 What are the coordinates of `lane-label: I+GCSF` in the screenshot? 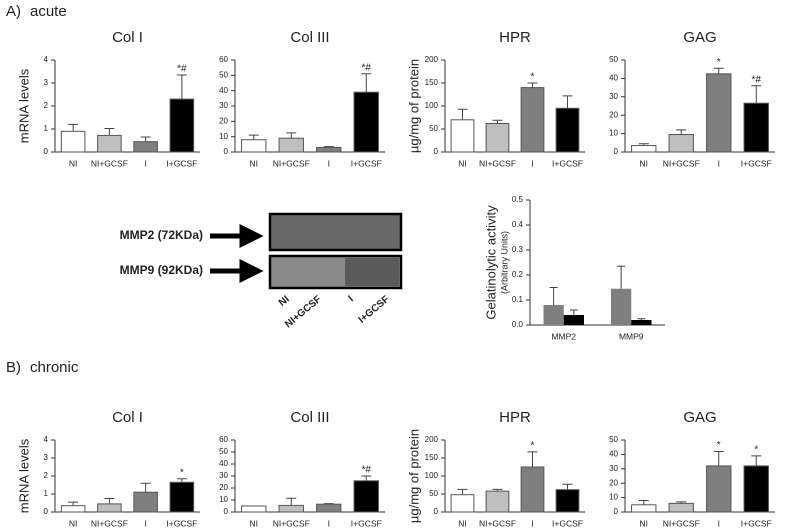 It's located at (374, 310).